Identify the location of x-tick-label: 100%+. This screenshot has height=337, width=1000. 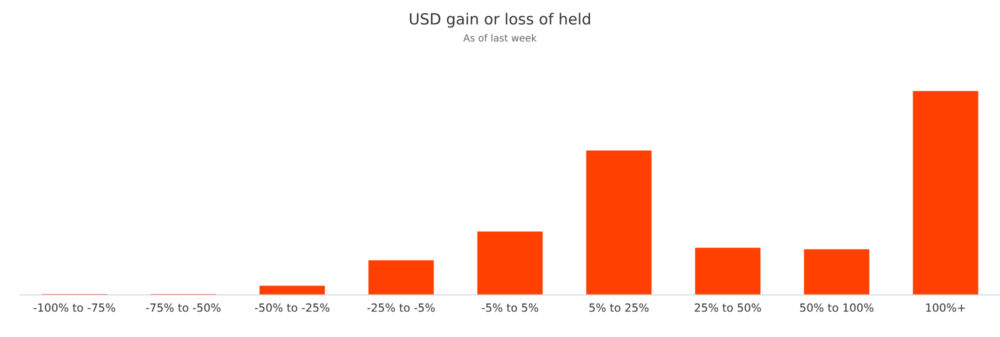
(945, 307).